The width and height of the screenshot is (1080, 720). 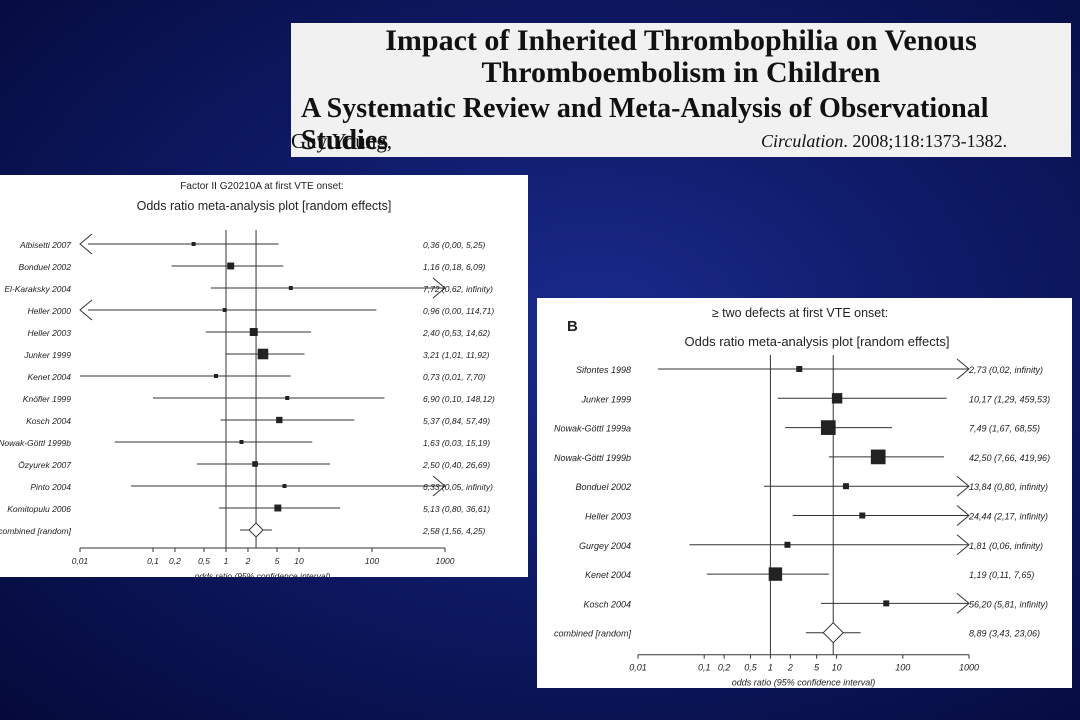 I want to click on study-or-label: 2,50 (0,40, 26,69), so click(x=456, y=465).